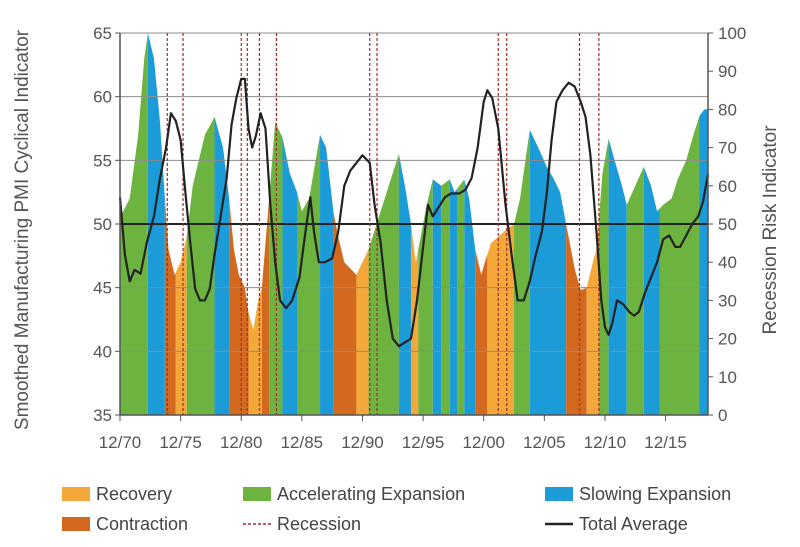  Describe the element at coordinates (102, 160) in the screenshot. I see `left-tick-label: 55` at that location.